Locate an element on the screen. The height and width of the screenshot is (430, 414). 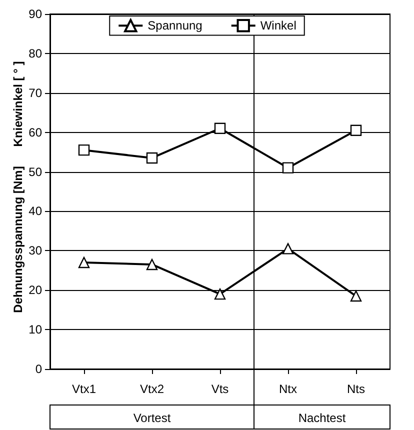
x-tick-label: Vtx1 is located at coordinates (84, 389).